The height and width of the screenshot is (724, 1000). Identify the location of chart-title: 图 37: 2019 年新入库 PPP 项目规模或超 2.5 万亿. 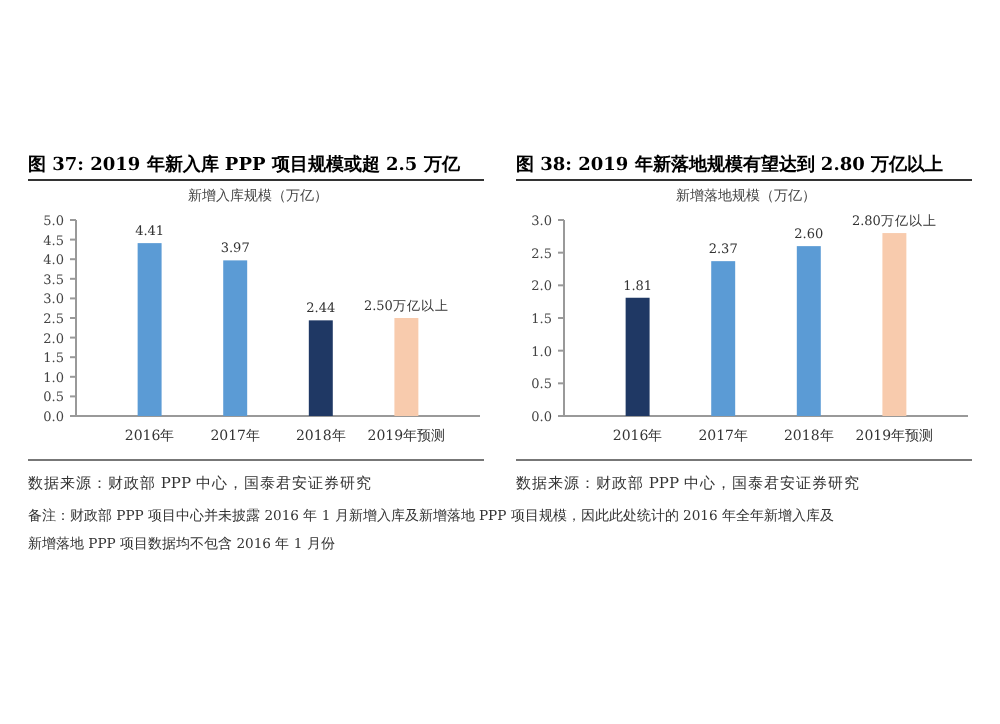
(245, 165).